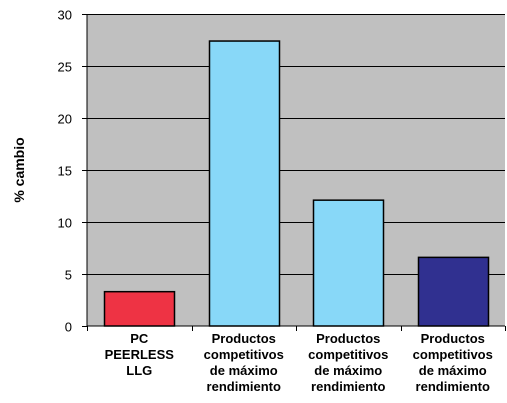 This screenshot has width=507, height=403. I want to click on y-tick-label: 15, so click(65, 171).